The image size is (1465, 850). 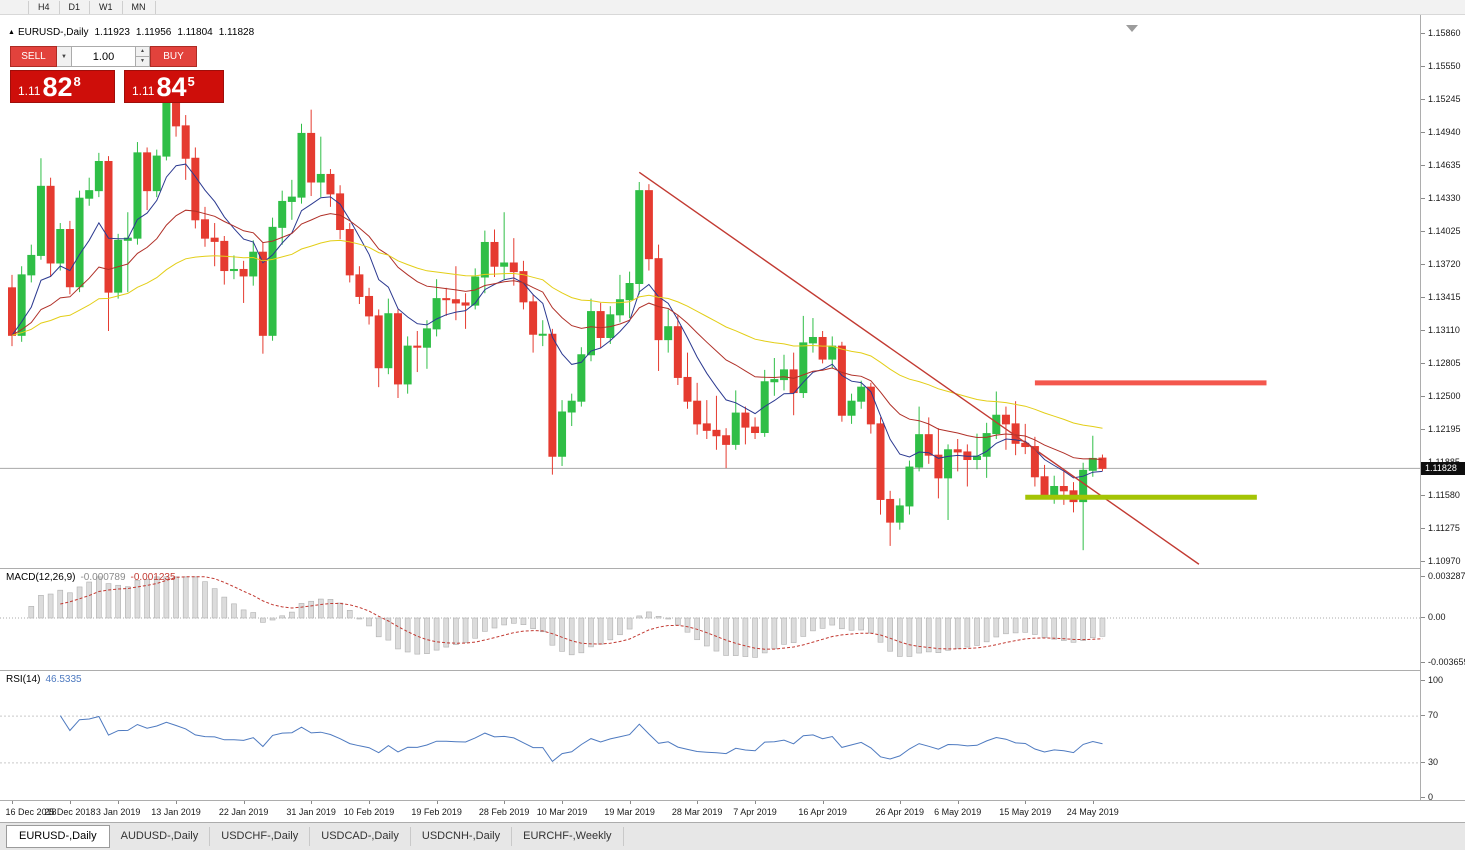 What do you see at coordinates (1444, 66) in the screenshot?
I see `price-tick-label: 1.15550` at bounding box center [1444, 66].